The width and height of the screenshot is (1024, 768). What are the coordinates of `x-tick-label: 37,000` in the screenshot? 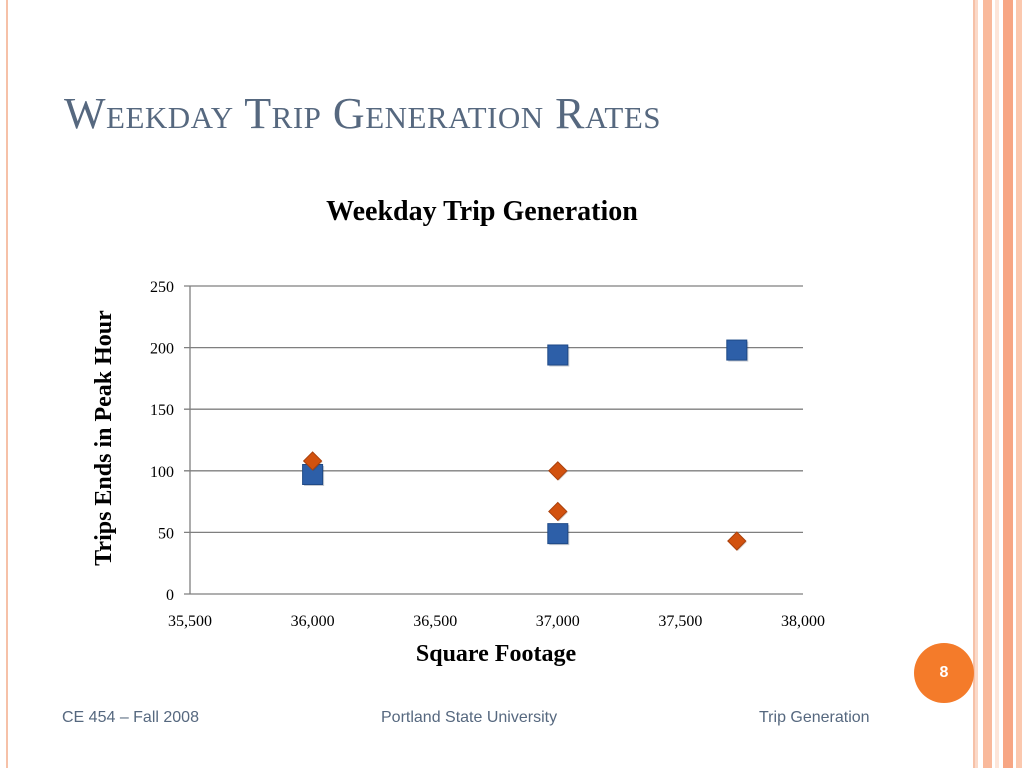 It's located at (558, 621).